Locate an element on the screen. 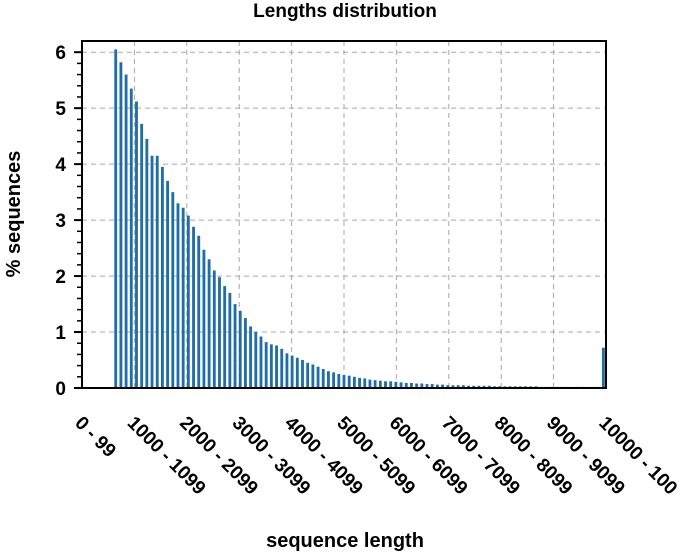  x-axis-title: sequence length is located at coordinates (345, 541).